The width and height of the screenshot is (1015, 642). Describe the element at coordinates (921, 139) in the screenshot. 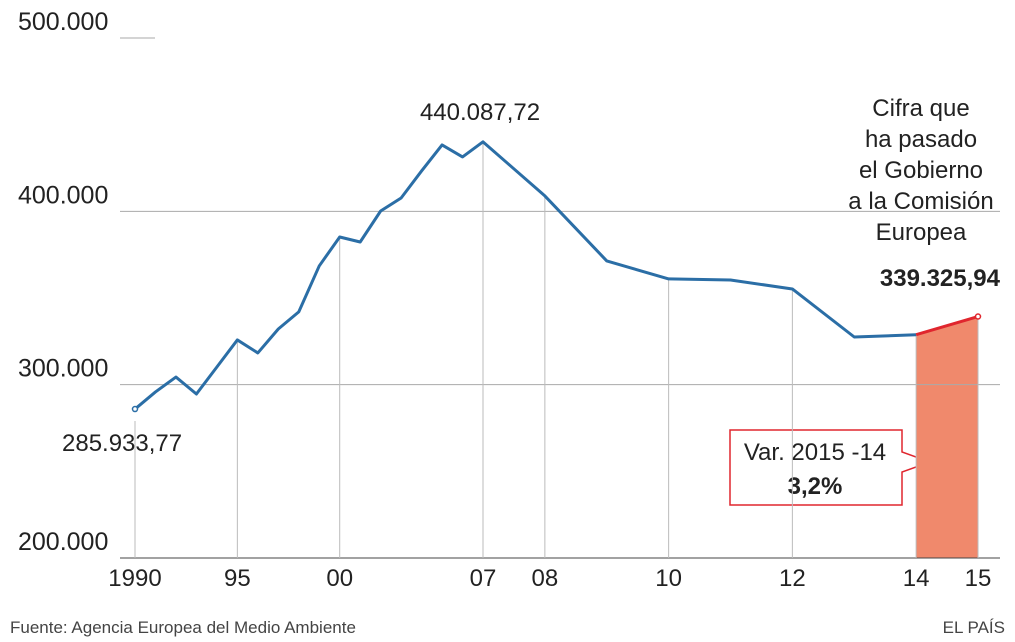

I see `annotation: ha pasado` at that location.